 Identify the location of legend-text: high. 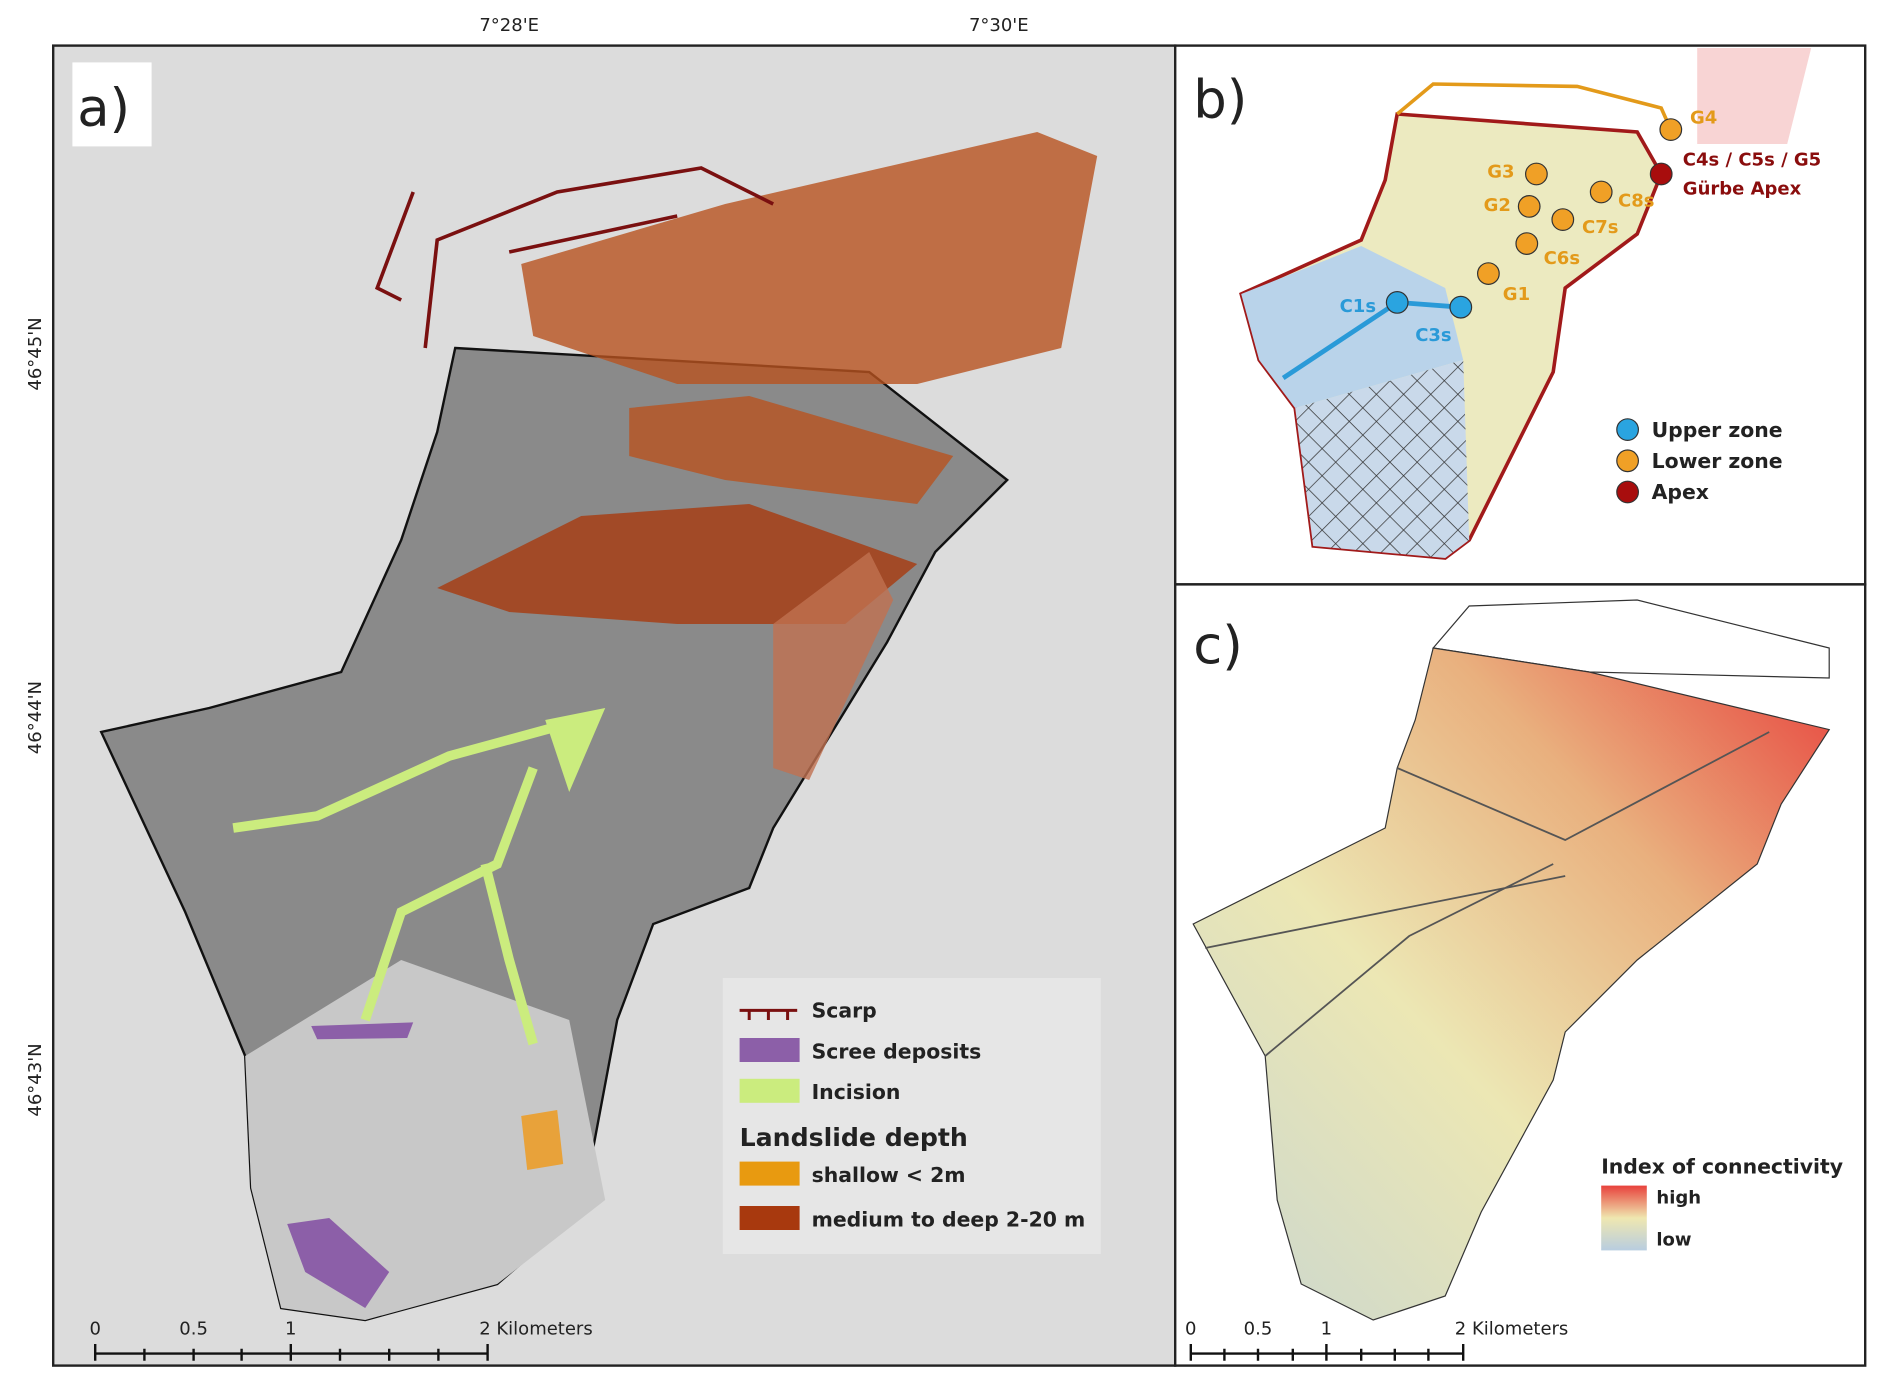
(1678, 1198).